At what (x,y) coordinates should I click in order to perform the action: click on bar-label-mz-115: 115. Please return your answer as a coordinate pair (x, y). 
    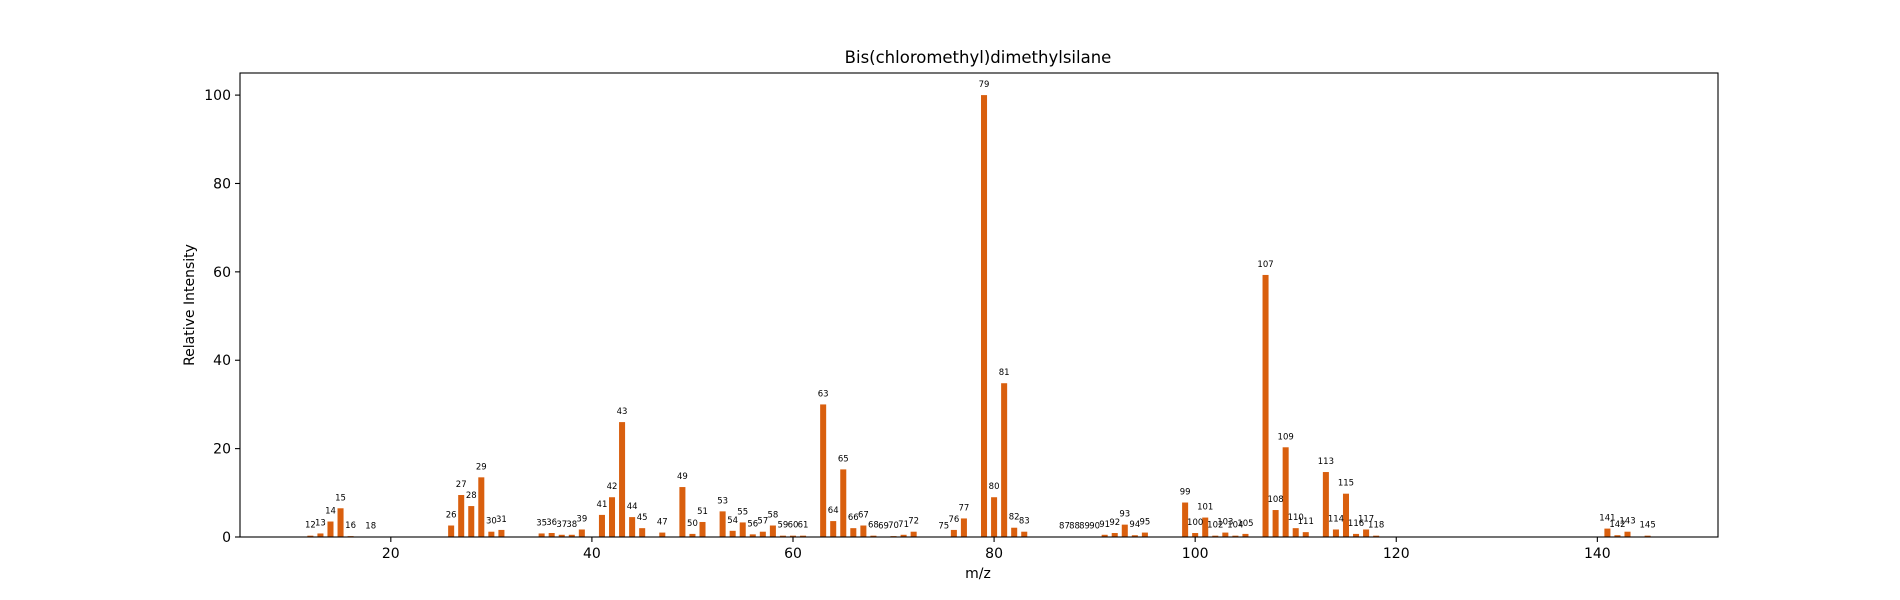
    Looking at the image, I should click on (1346, 484).